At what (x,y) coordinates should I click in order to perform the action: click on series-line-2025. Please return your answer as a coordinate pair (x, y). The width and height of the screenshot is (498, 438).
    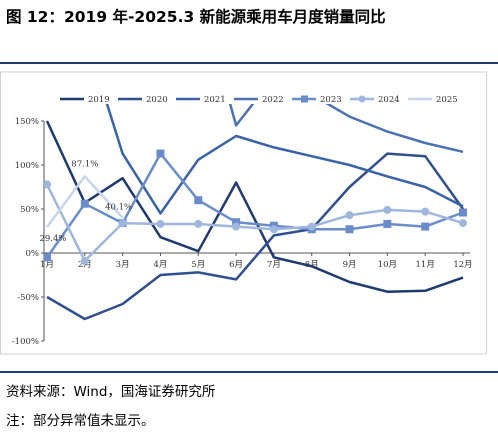
    Looking at the image, I should click on (84, 201).